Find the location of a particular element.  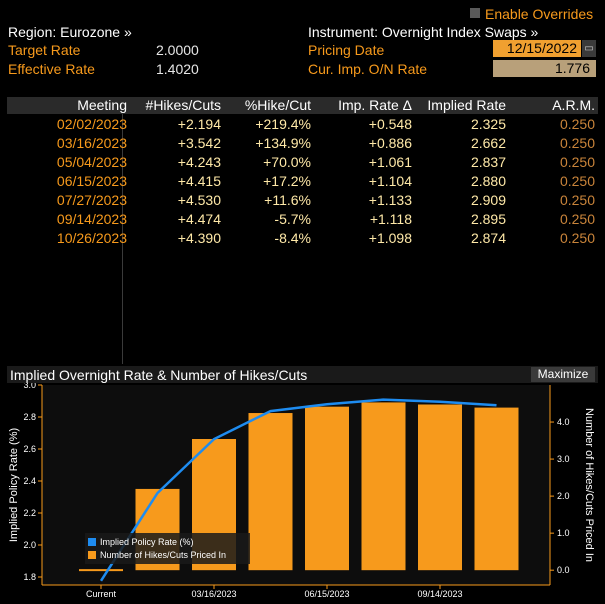

col-header-meeting: Meeting is located at coordinates (102, 105).